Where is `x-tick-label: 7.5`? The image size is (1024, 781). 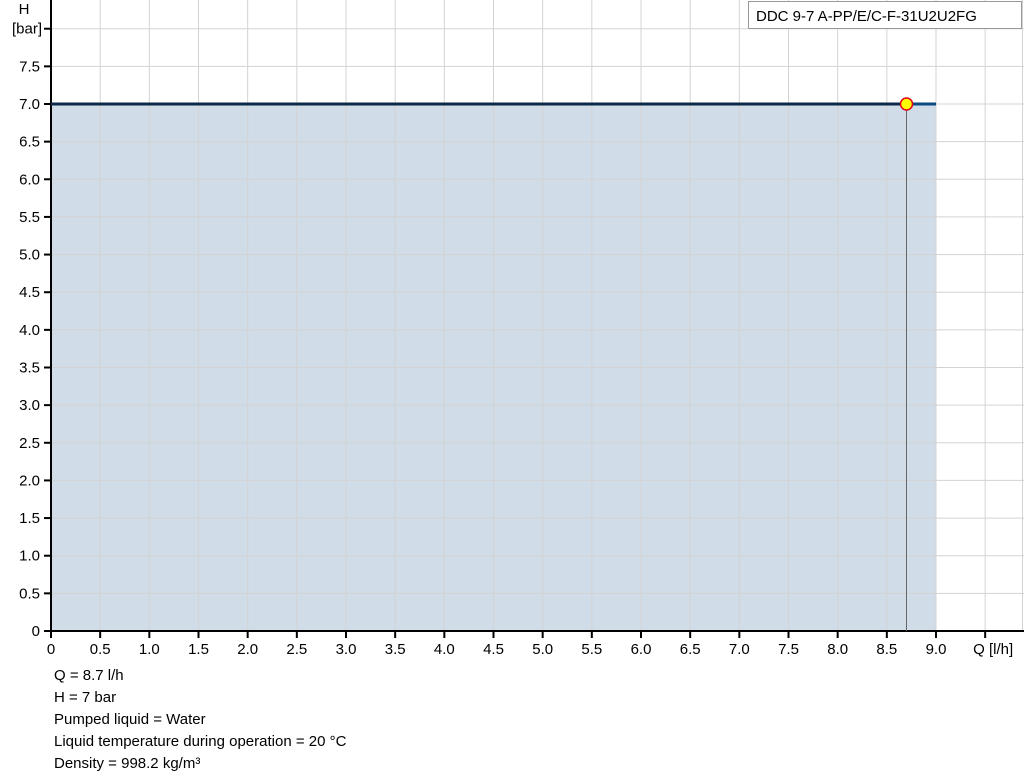
x-tick-label: 7.5 is located at coordinates (788, 649).